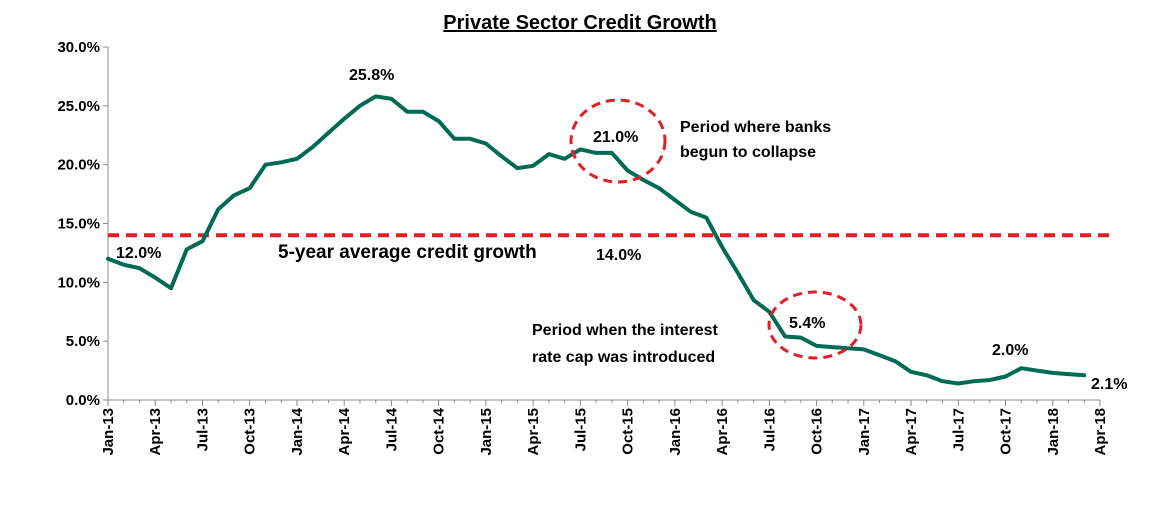  What do you see at coordinates (439, 430) in the screenshot?
I see `x-tick-label: Oct-14` at bounding box center [439, 430].